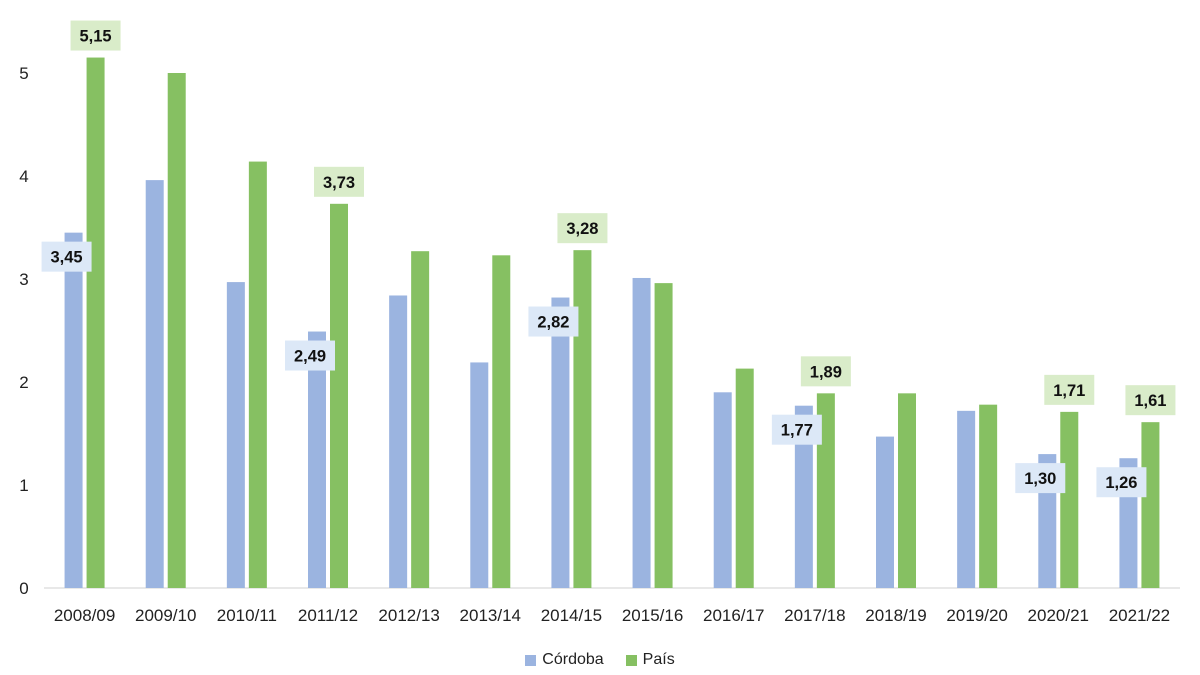 This screenshot has height=675, width=1200. Describe the element at coordinates (814, 615) in the screenshot. I see `x-tick-label: 2017/18` at that location.